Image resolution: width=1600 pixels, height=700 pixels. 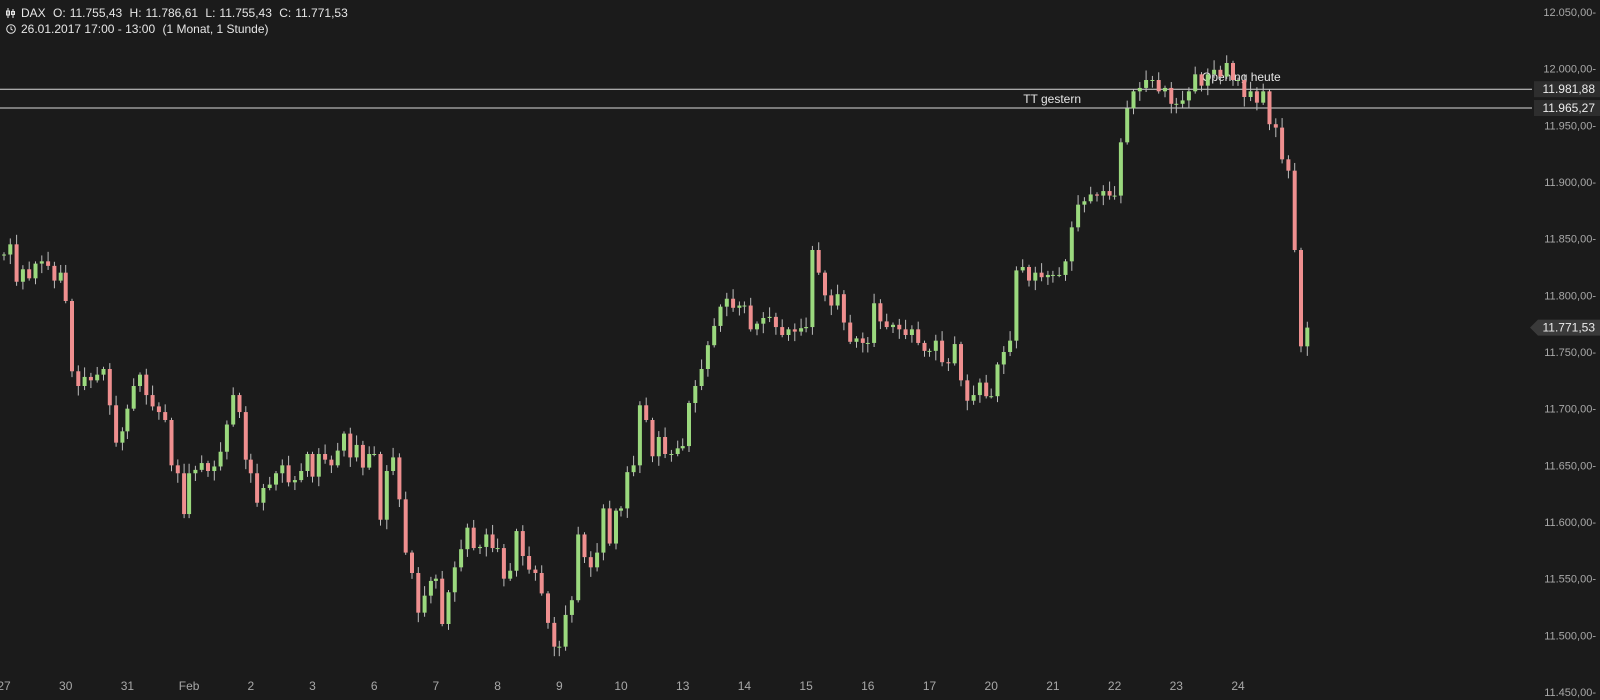 What do you see at coordinates (1570, 240) in the screenshot?
I see `y-tick-label: 11.850,00-` at bounding box center [1570, 240].